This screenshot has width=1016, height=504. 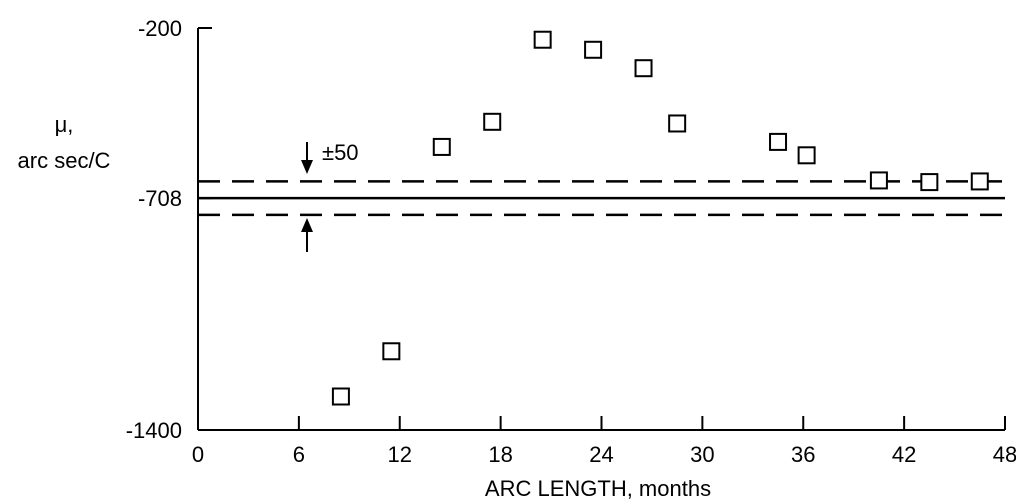 What do you see at coordinates (169, 229) in the screenshot?
I see `y-ticks: -200 -708 -1400` at bounding box center [169, 229].